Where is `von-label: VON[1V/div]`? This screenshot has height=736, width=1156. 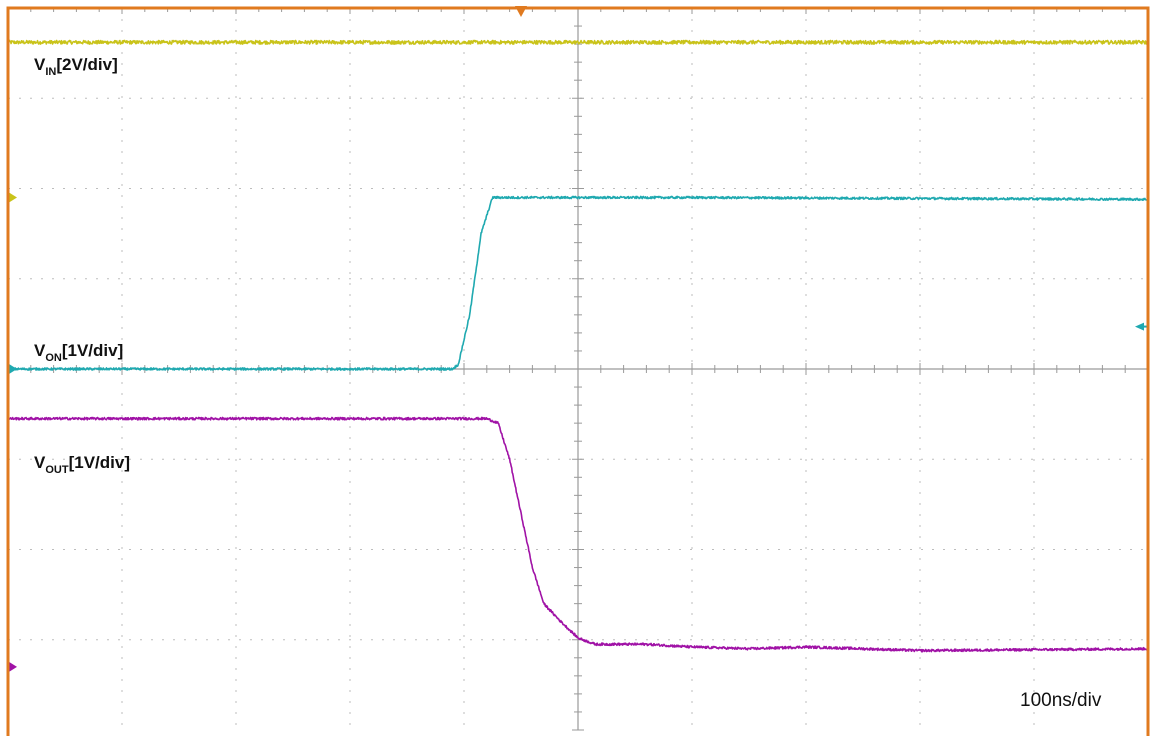
von-label: VON[1V/div] is located at coordinates (78, 352).